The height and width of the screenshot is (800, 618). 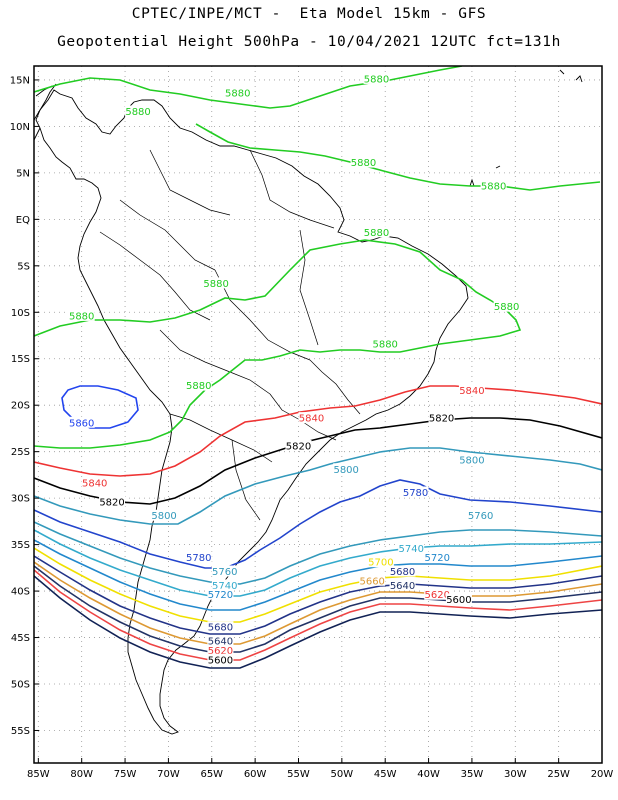 I want to click on contour-label-5800: 5800, so click(x=345, y=470).